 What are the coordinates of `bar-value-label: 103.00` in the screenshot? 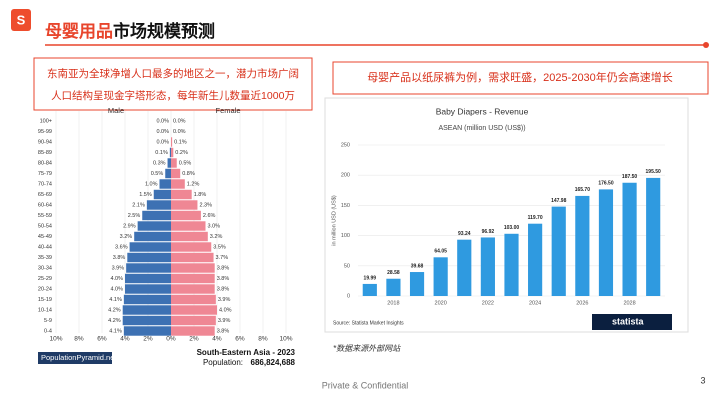 It's located at (512, 228).